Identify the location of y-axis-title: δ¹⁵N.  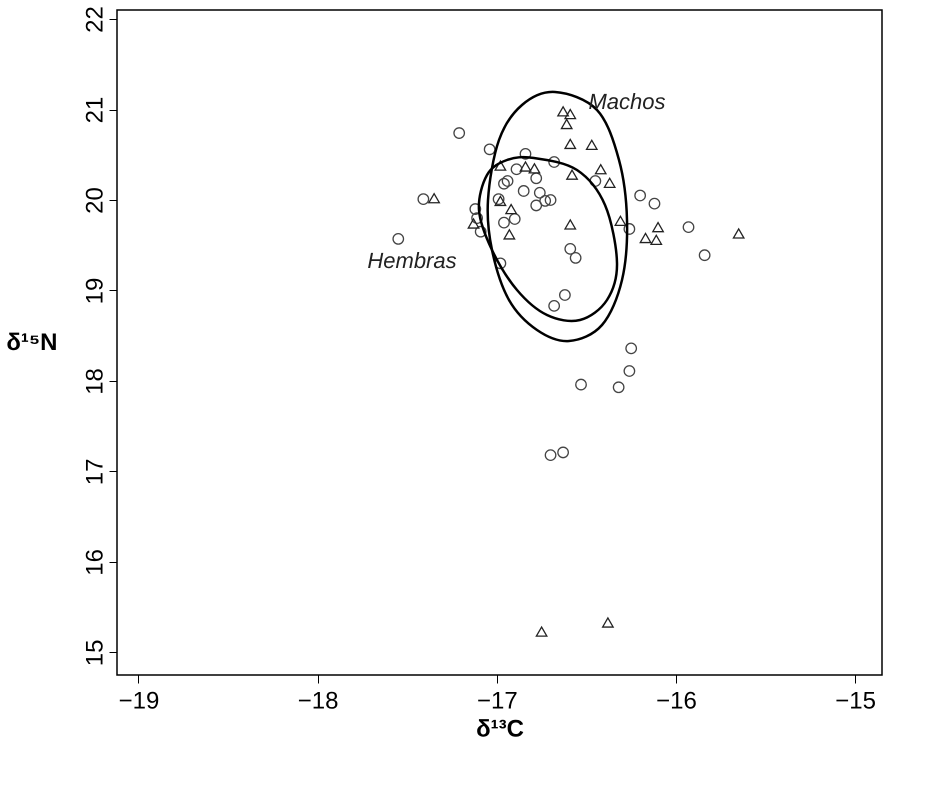
(32, 342).